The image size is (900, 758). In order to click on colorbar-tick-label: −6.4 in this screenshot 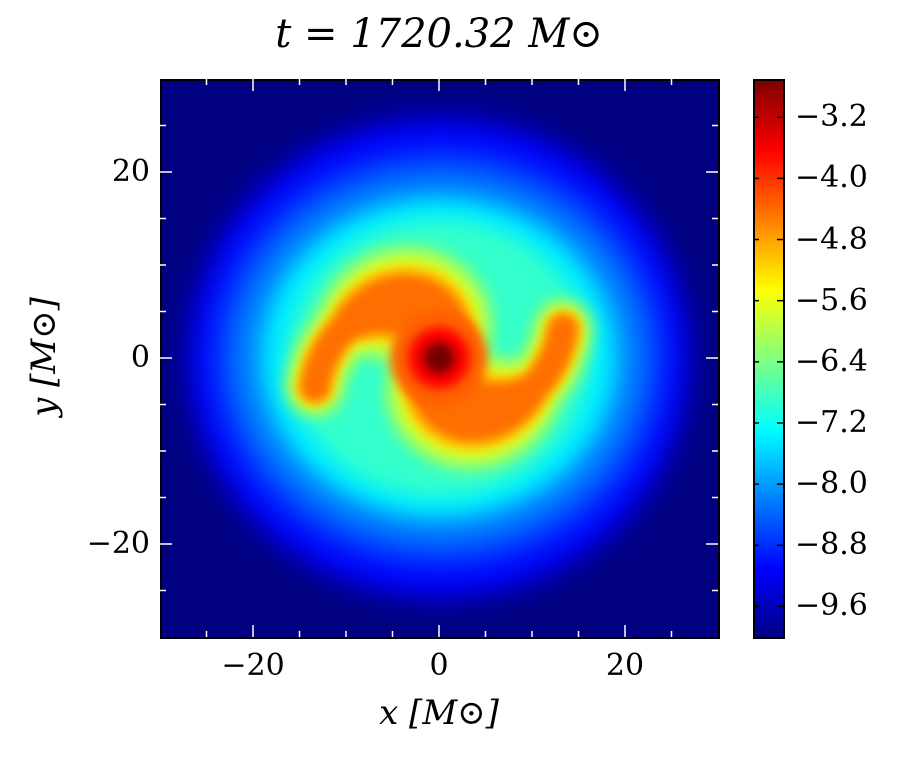, I will do `click(831, 361)`.